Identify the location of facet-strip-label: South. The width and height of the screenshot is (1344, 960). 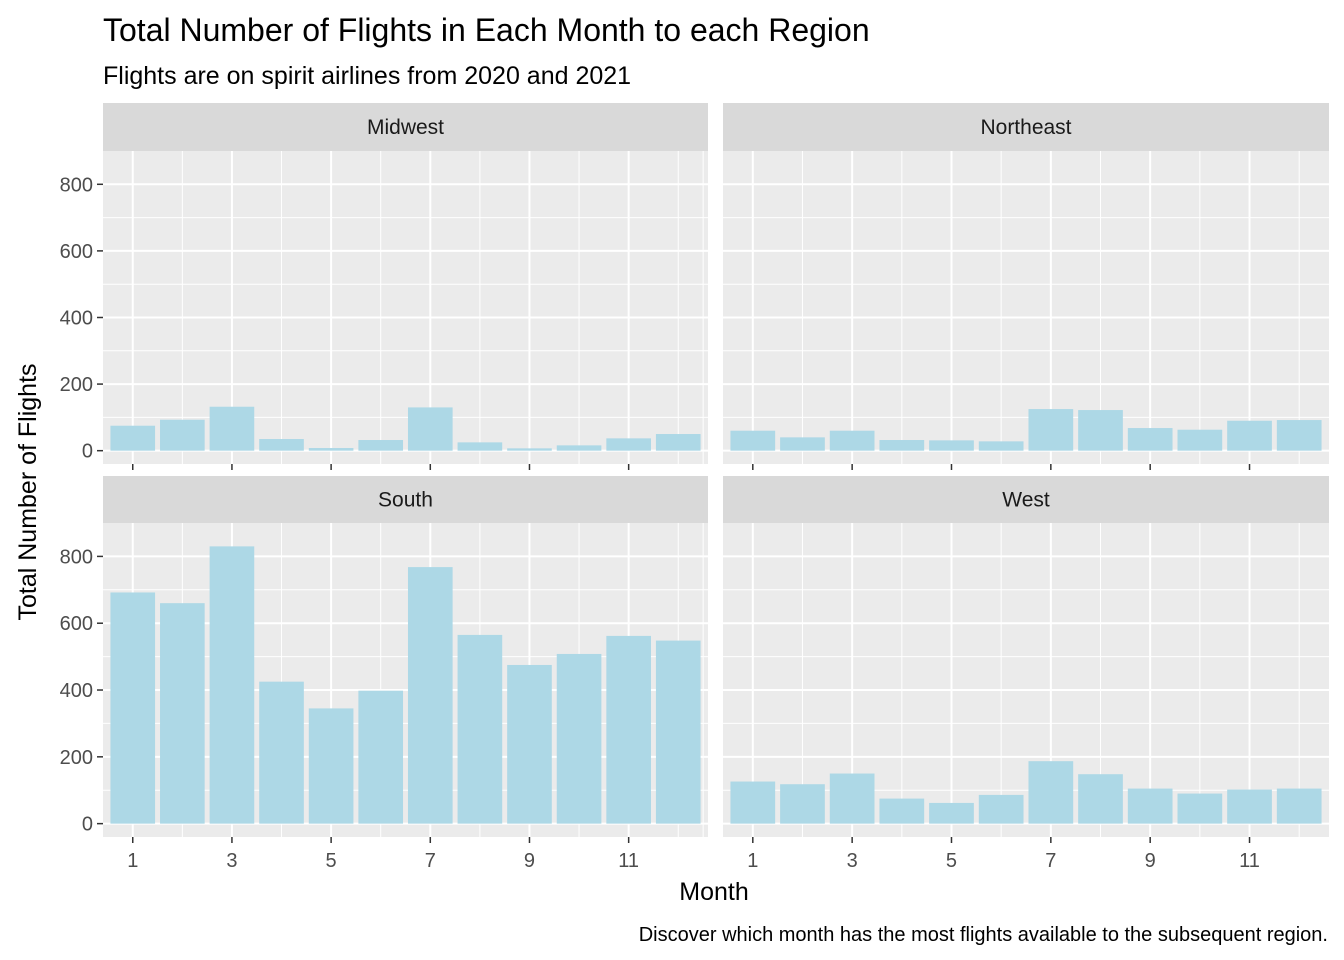
(405, 500).